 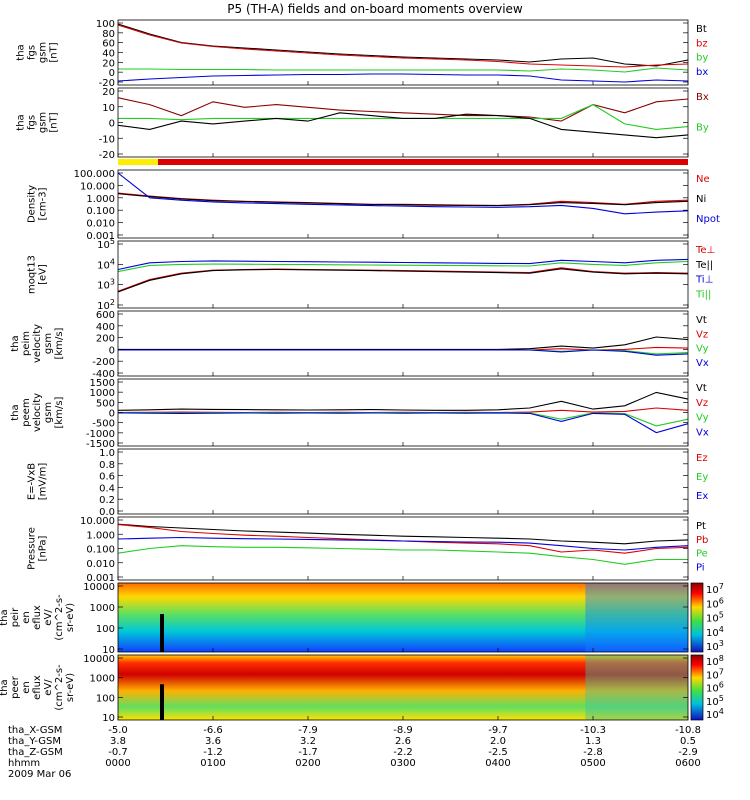 What do you see at coordinates (162, 633) in the screenshot?
I see `data-gap-marker` at bounding box center [162, 633].